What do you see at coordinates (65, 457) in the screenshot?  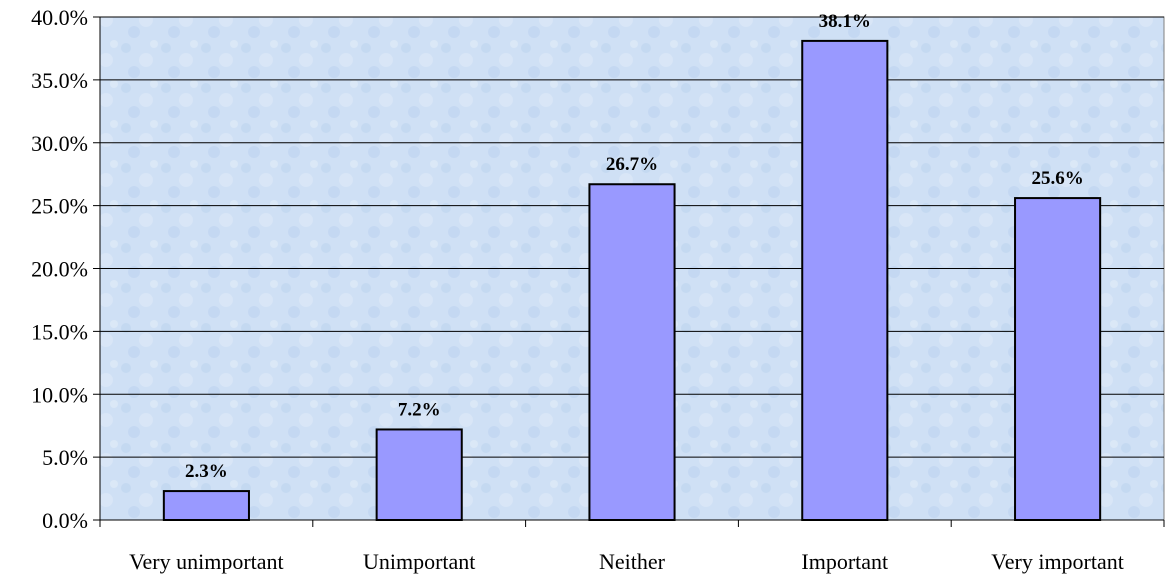 I see `y-tick-label: 5.0%` at bounding box center [65, 457].